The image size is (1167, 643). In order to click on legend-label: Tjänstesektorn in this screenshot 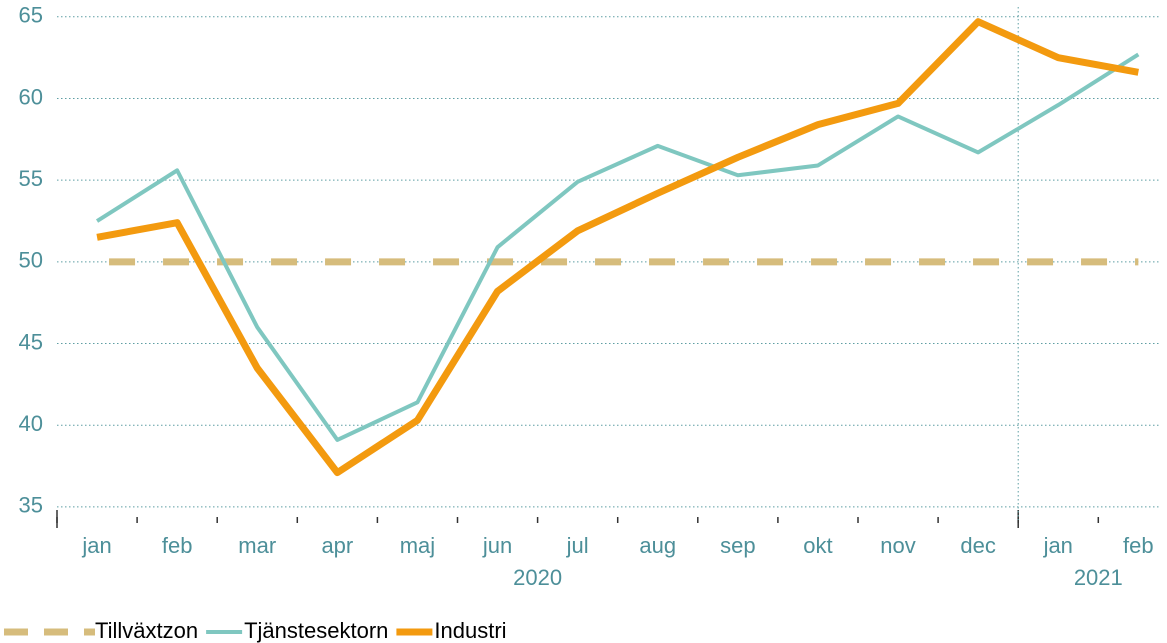, I will do `click(316, 630)`.